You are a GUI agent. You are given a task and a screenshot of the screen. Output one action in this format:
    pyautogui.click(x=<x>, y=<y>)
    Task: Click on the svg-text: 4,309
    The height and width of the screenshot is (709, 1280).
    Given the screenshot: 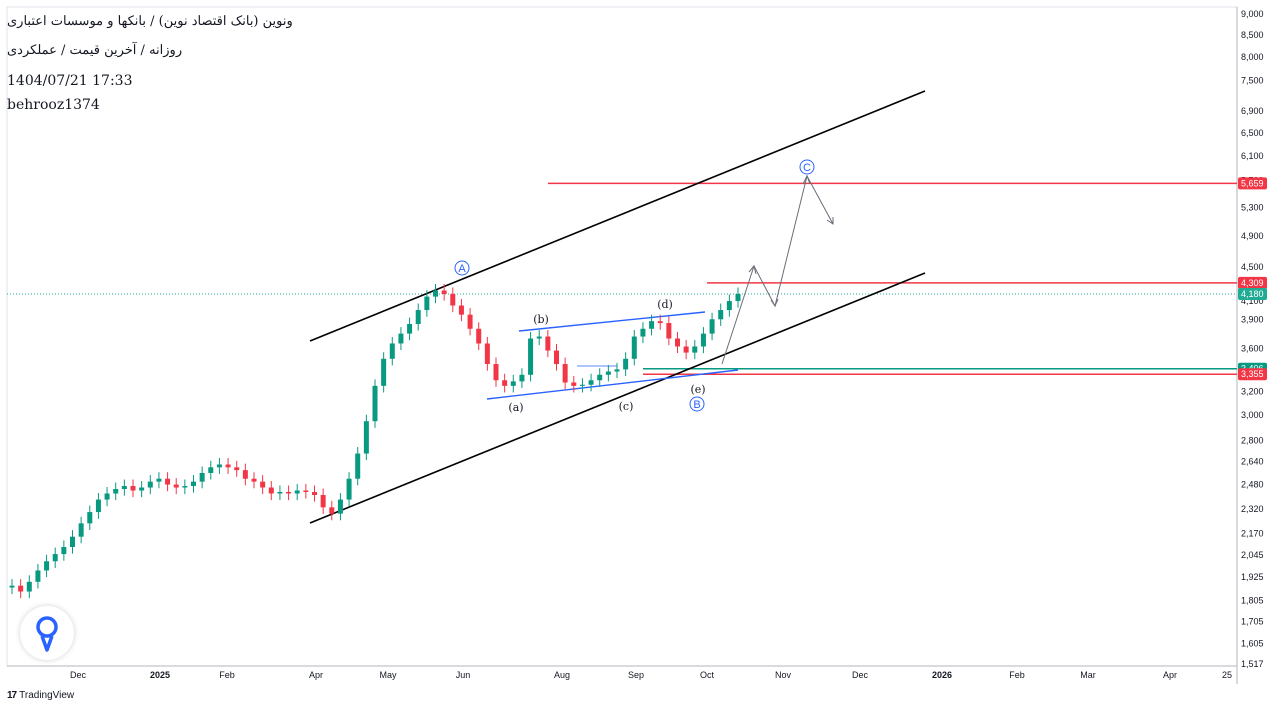 What is the action you would take?
    pyautogui.click(x=1252, y=283)
    